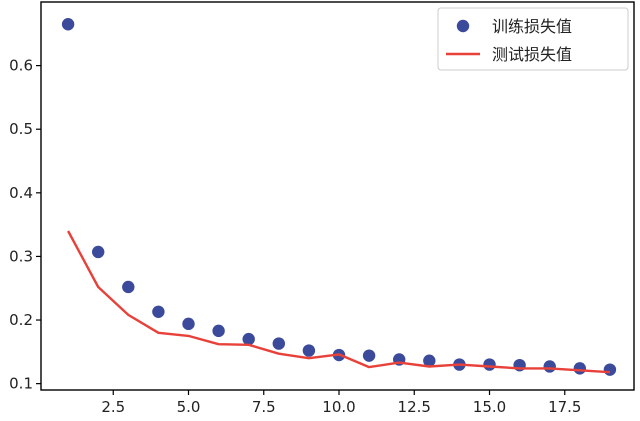 The image size is (640, 421). Describe the element at coordinates (21, 320) in the screenshot. I see `y-tick-label: 0.2` at that location.